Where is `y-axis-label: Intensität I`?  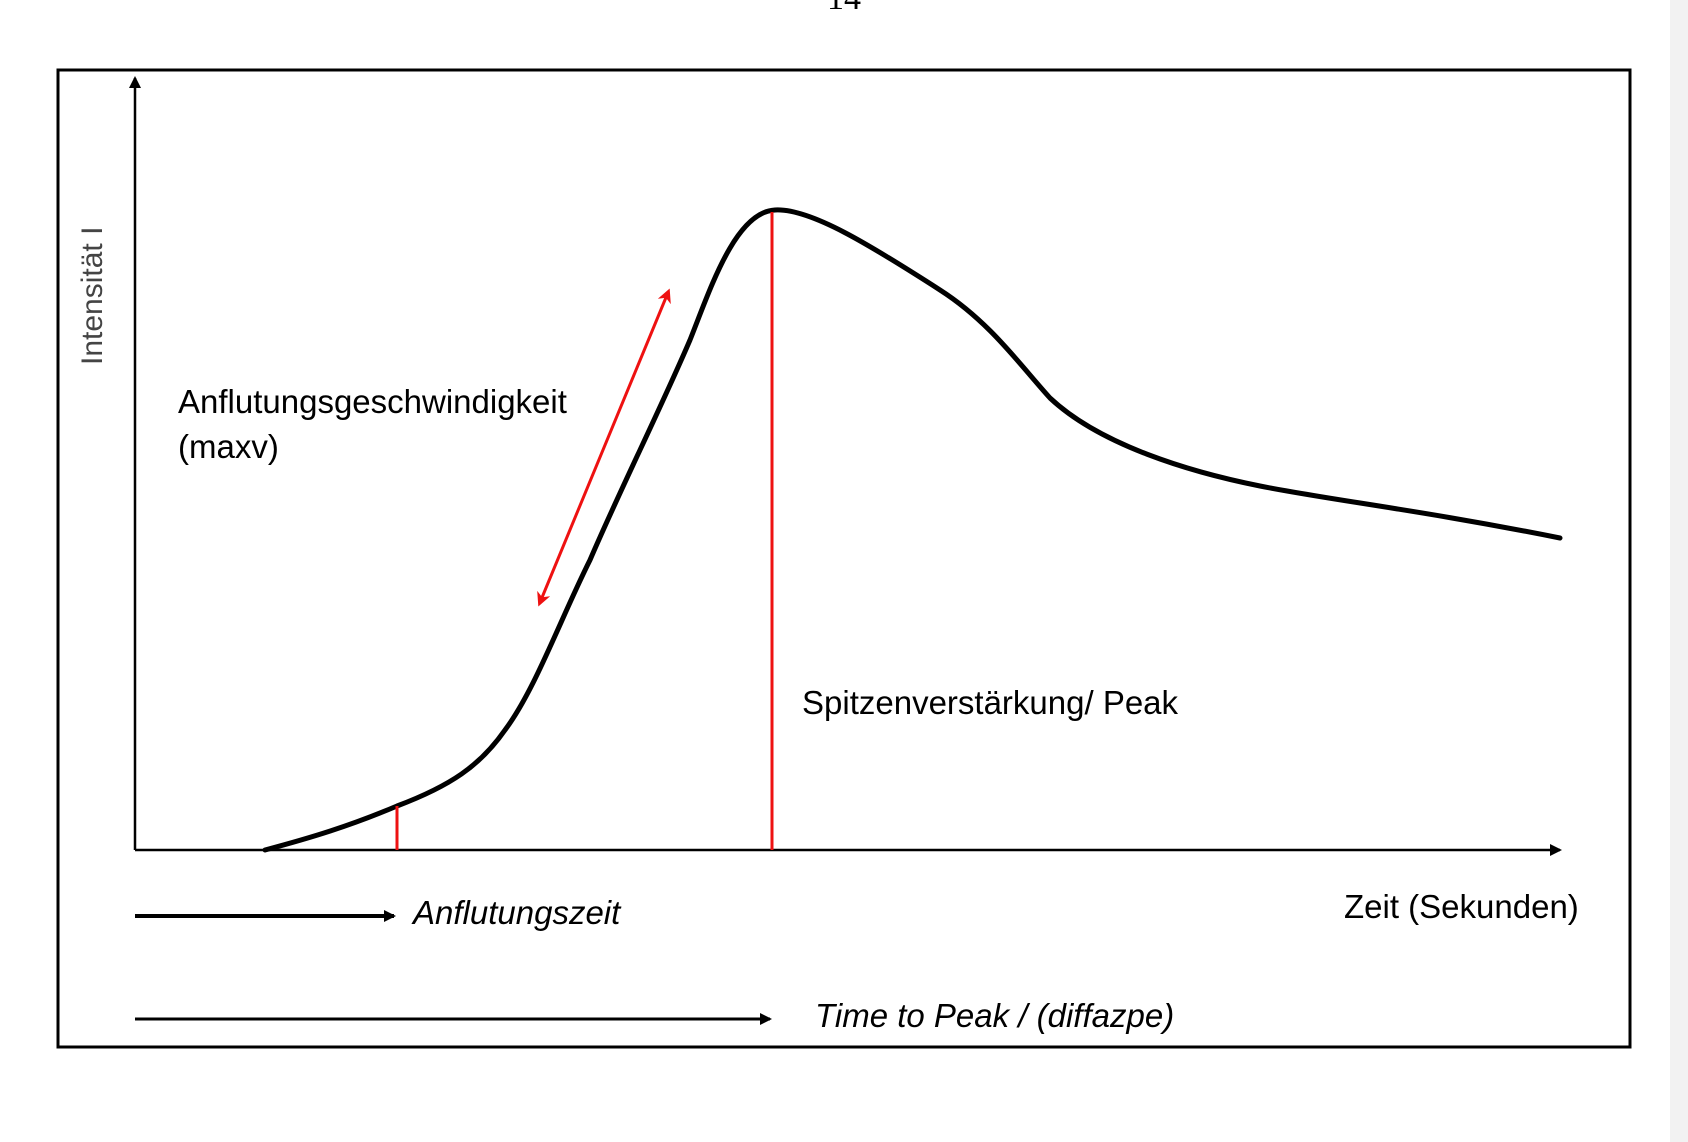 y-axis-label: Intensität I is located at coordinates (92, 296).